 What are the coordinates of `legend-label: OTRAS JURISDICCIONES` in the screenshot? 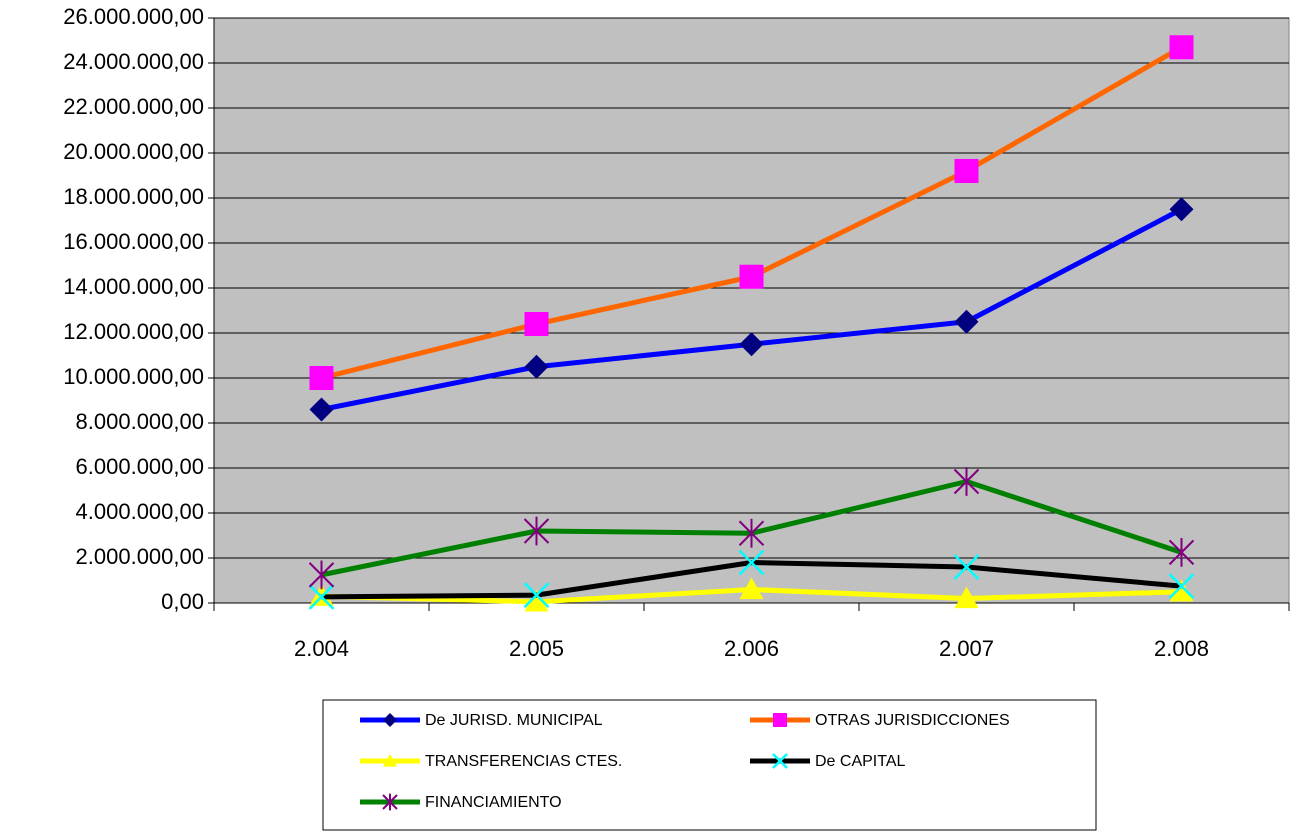 It's located at (912, 720).